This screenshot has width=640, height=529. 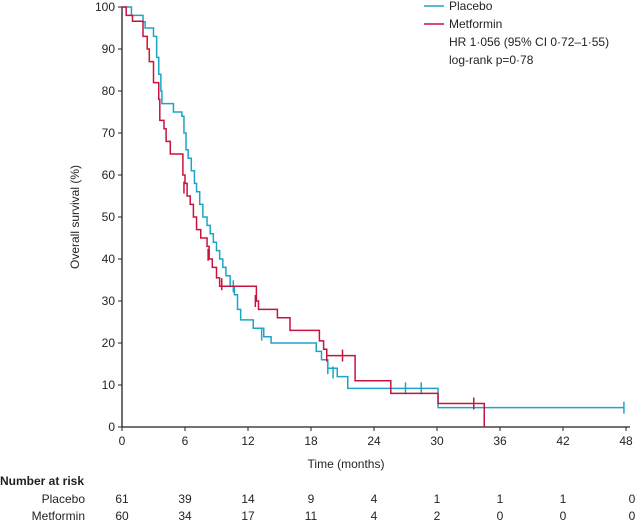 What do you see at coordinates (109, 385) in the screenshot?
I see `y-tick-label: 10` at bounding box center [109, 385].